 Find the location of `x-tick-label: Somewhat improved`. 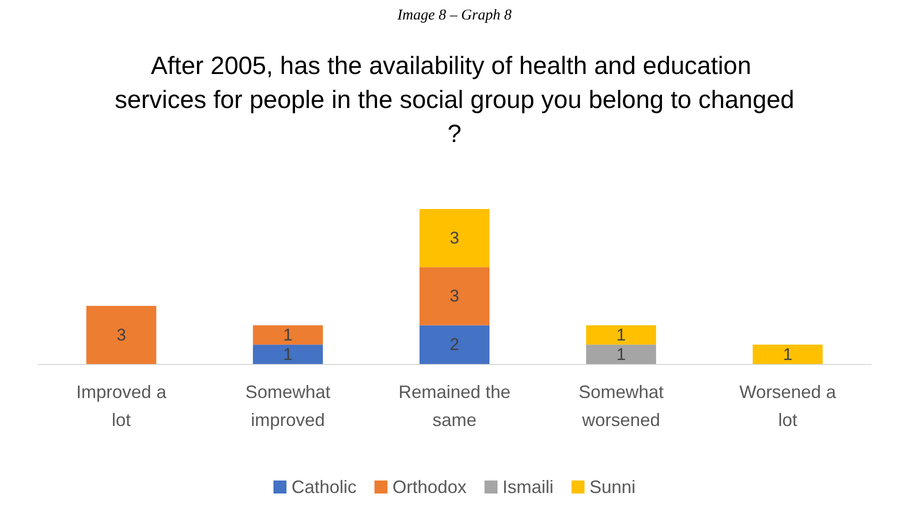

x-tick-label: Somewhat improved is located at coordinates (287, 406).